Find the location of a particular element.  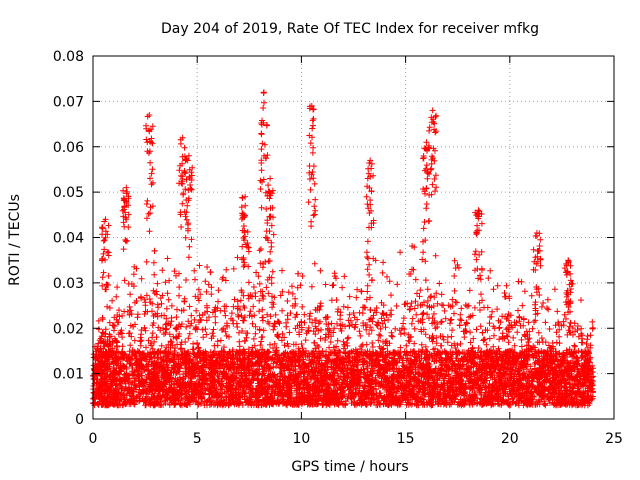

y-tick-label: 0.07 is located at coordinates (68, 102).